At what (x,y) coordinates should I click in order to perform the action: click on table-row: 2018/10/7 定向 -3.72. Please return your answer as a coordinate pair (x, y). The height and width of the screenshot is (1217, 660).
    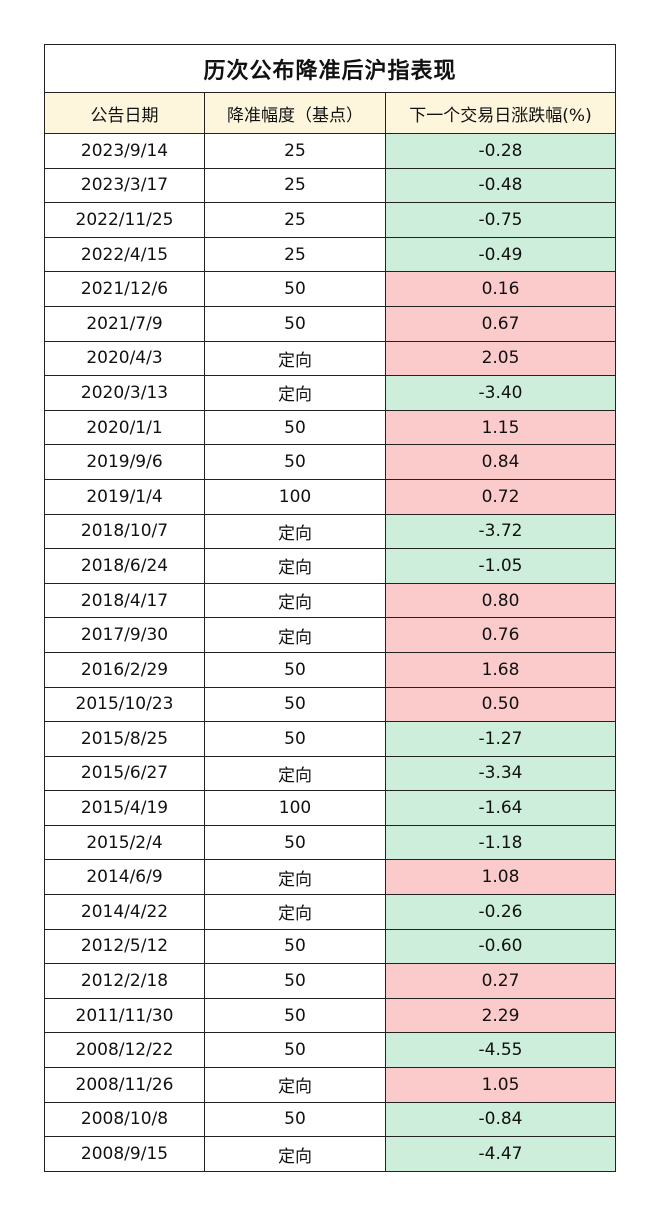
    Looking at the image, I should click on (330, 531).